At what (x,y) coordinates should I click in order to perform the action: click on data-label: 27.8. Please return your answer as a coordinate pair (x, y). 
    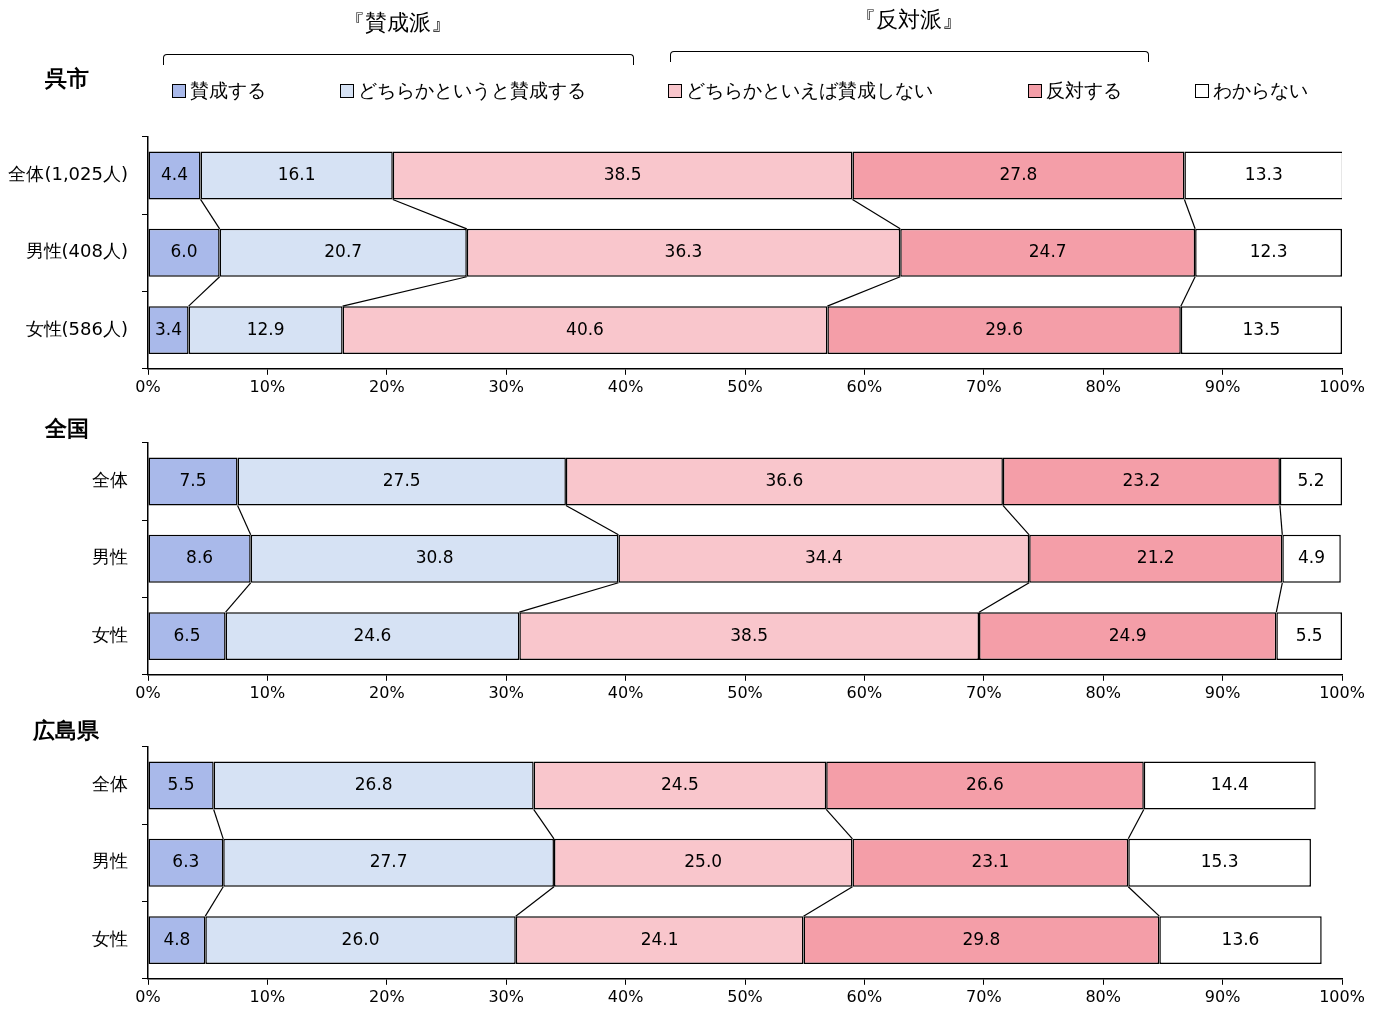
    Looking at the image, I should click on (1018, 173).